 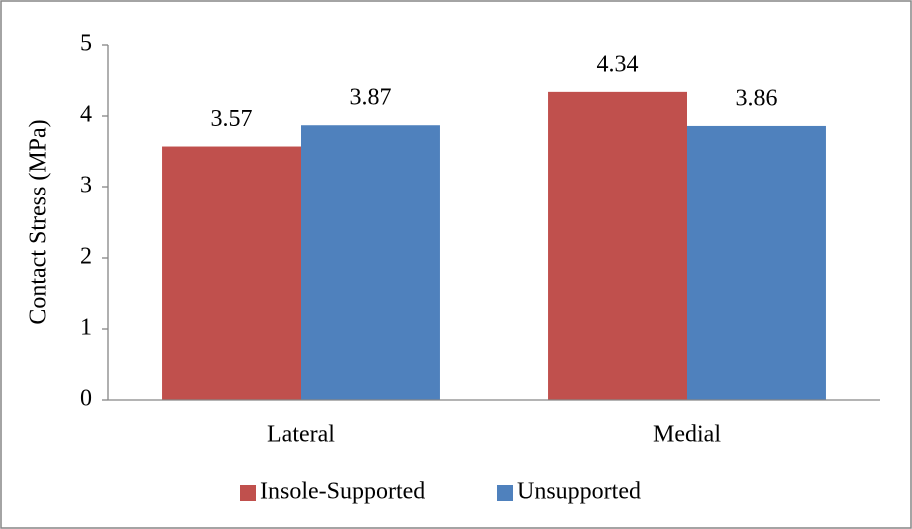 I want to click on y-tick-label: 1, so click(x=86, y=328).